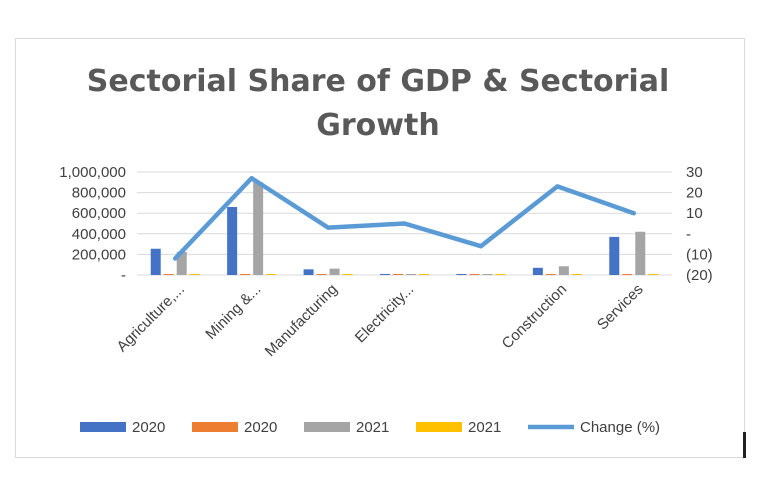  I want to click on y-right-tick-label: 20, so click(694, 193).